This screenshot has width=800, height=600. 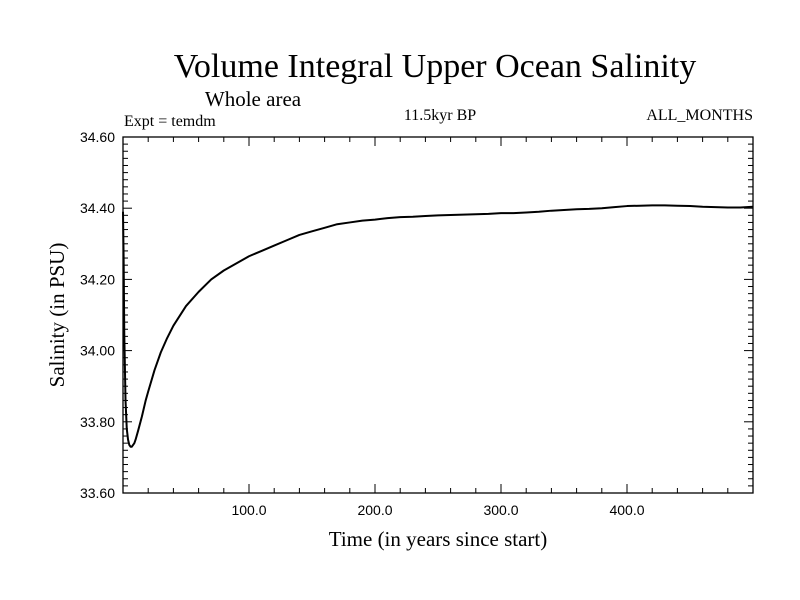 What do you see at coordinates (97, 137) in the screenshot?
I see `y-tick-label: 34.60` at bounding box center [97, 137].